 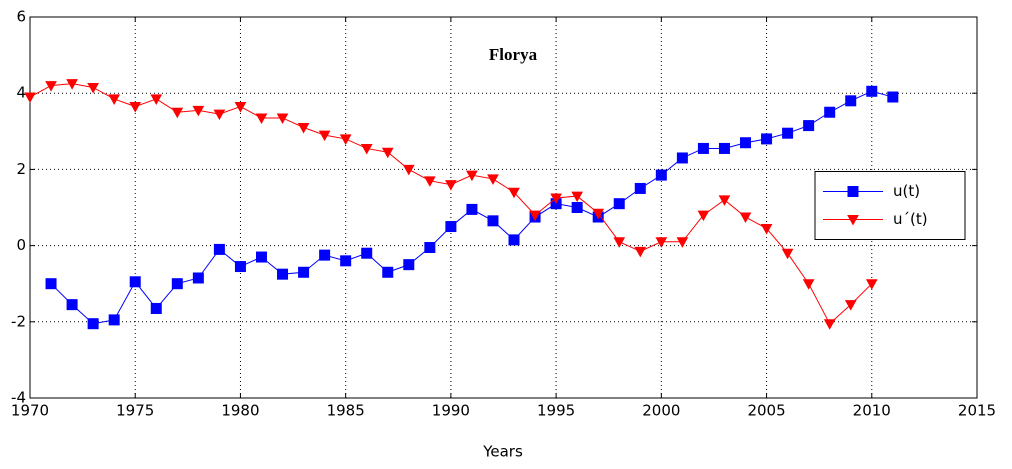 What do you see at coordinates (21, 169) in the screenshot?
I see `y-tick-label: 2` at bounding box center [21, 169].